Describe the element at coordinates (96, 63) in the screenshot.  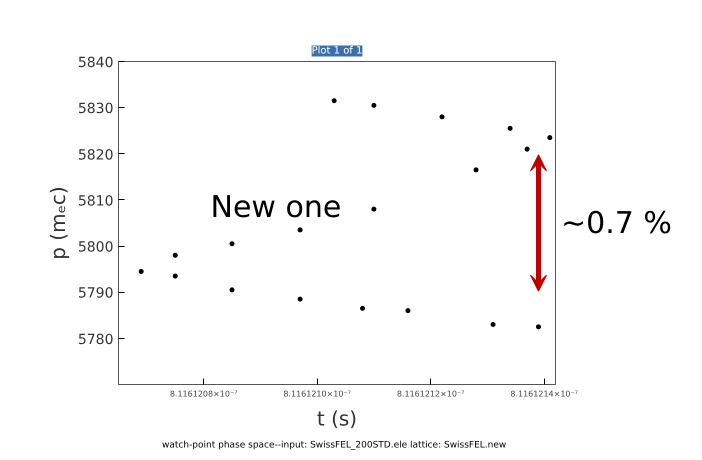
I see `y-tick-label: 5840` at that location.